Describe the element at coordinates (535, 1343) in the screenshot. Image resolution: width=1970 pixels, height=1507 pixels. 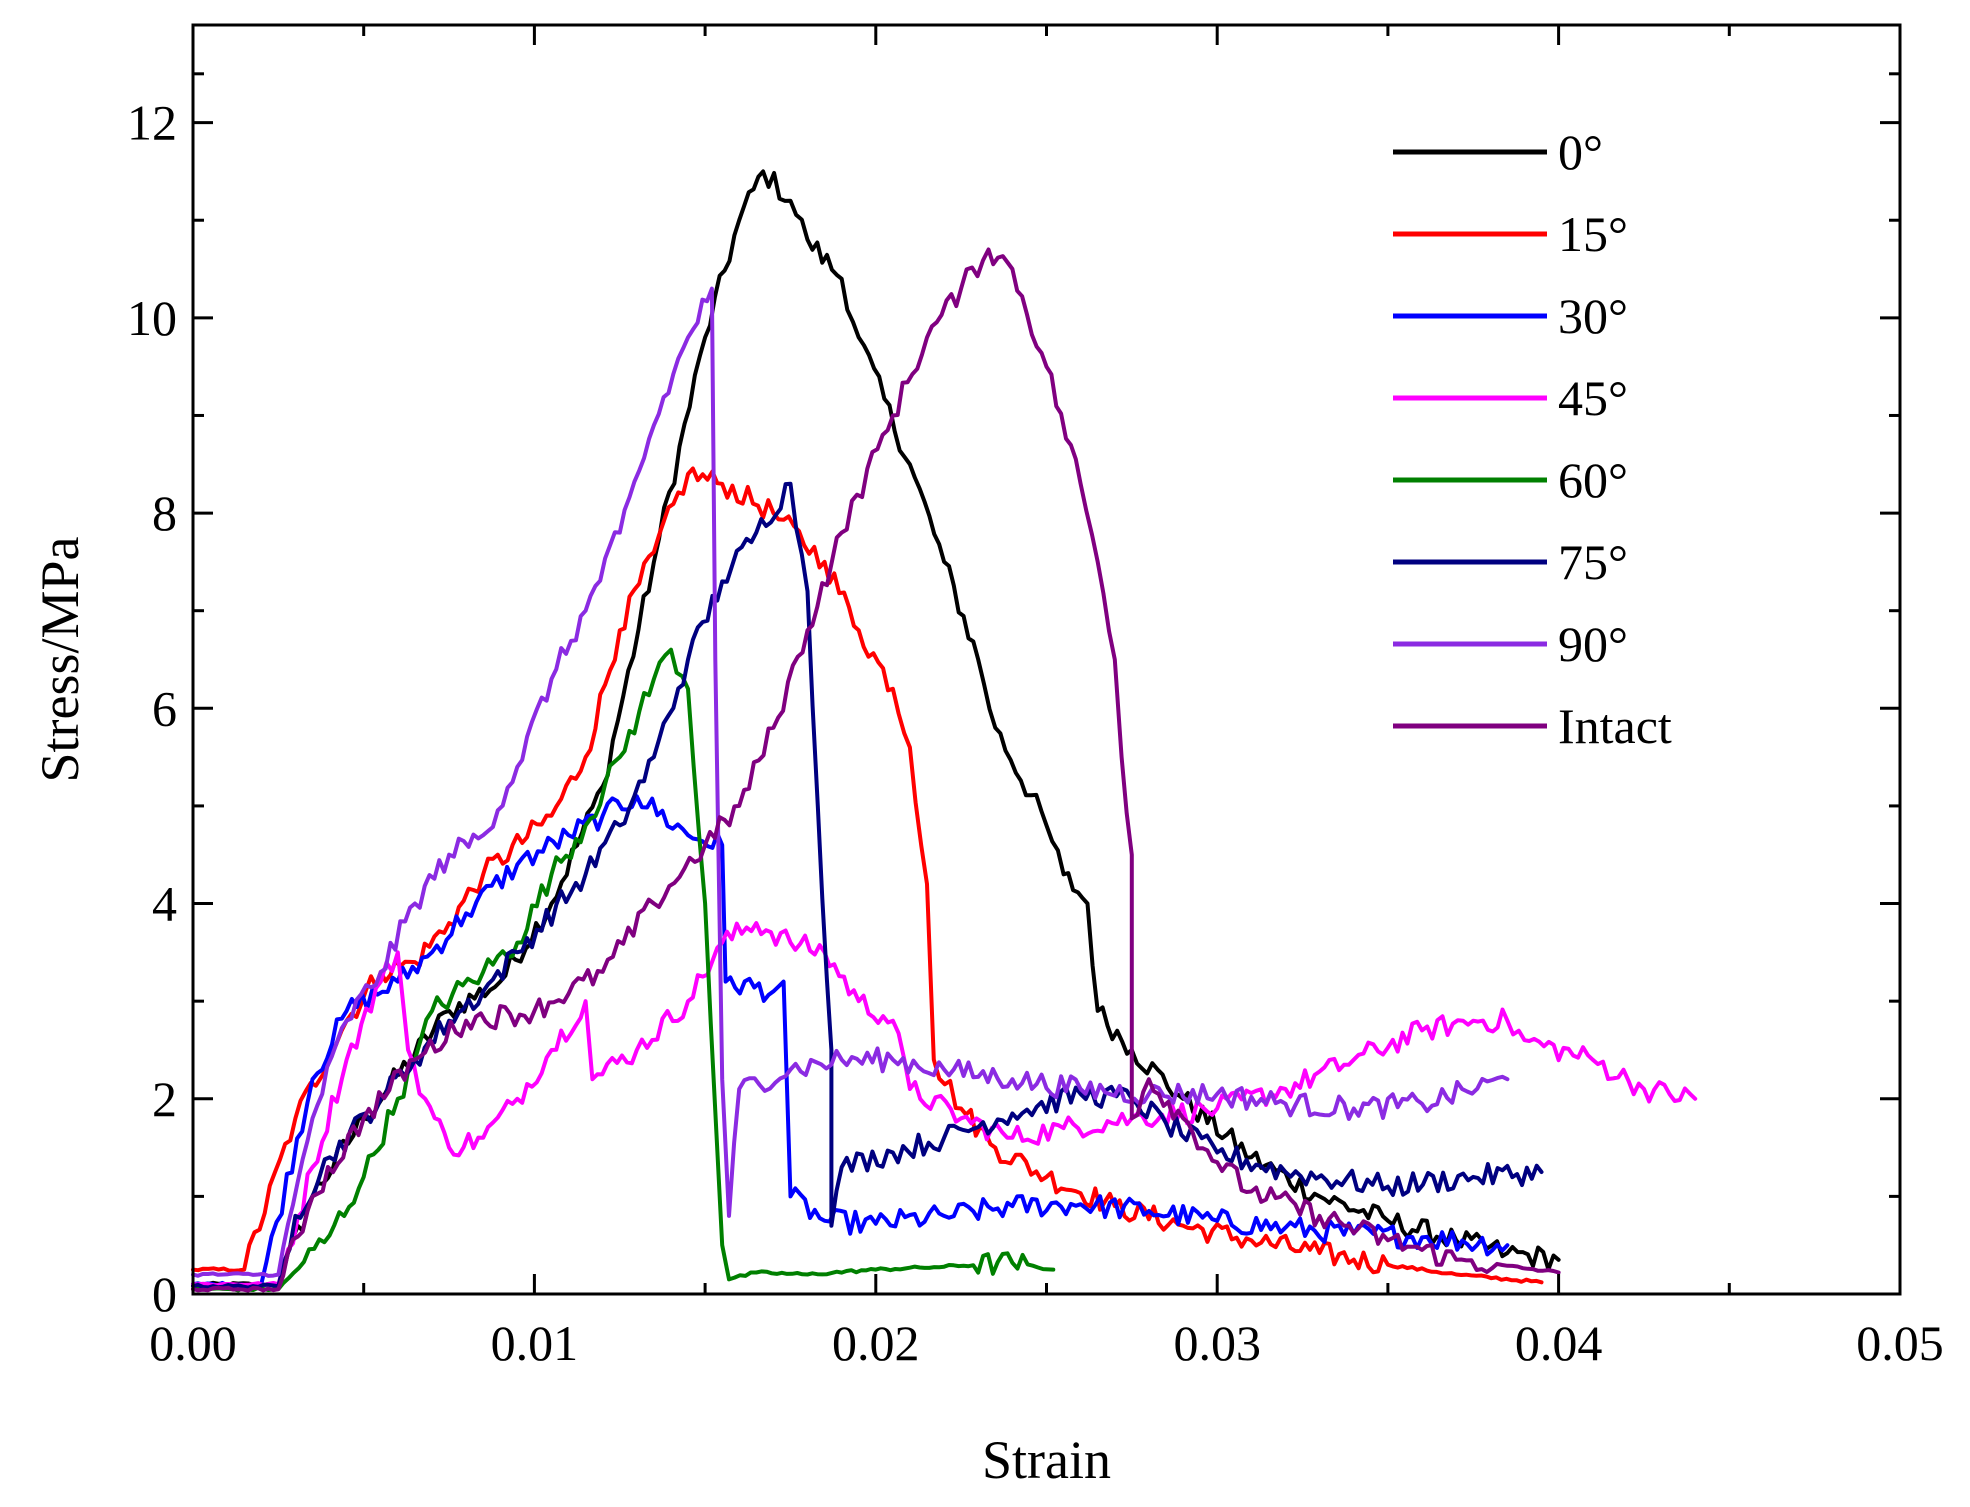
I see `x-tick-label: 0.01` at that location.